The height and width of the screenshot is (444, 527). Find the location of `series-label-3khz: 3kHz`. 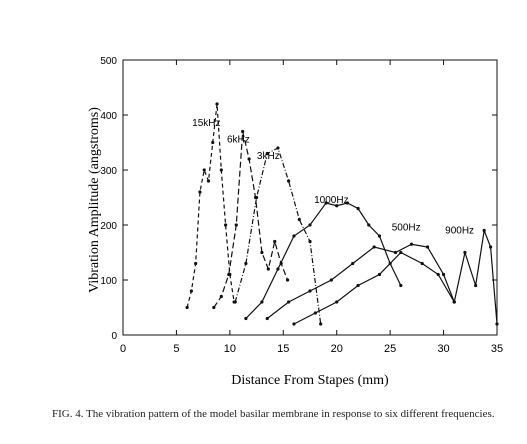

series-label-3khz: 3kHz is located at coordinates (268, 156).